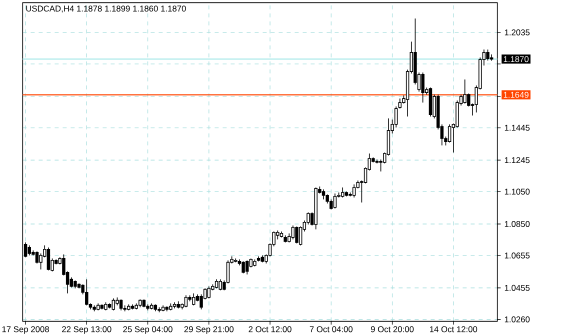 The width and height of the screenshot is (584, 336). I want to click on ref-line-label: 1.1649, so click(516, 95).